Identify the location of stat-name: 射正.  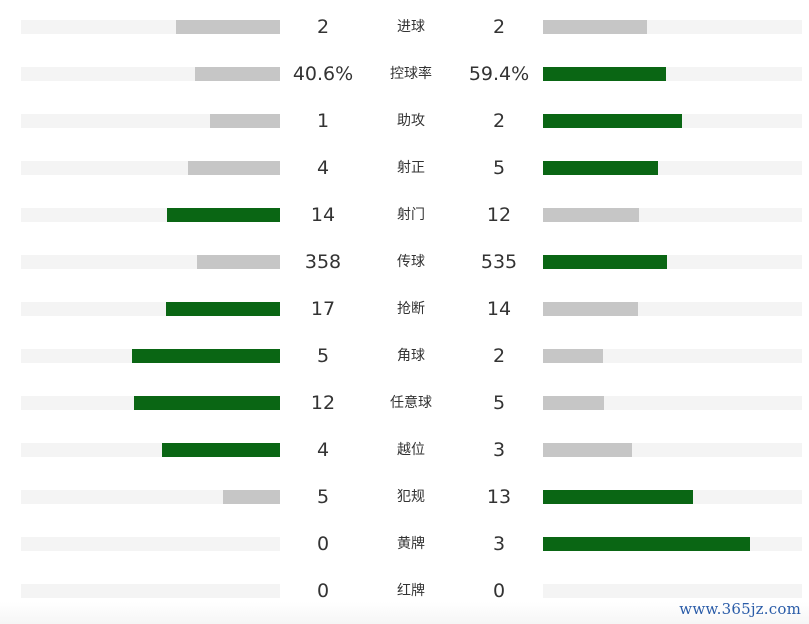
(411, 168).